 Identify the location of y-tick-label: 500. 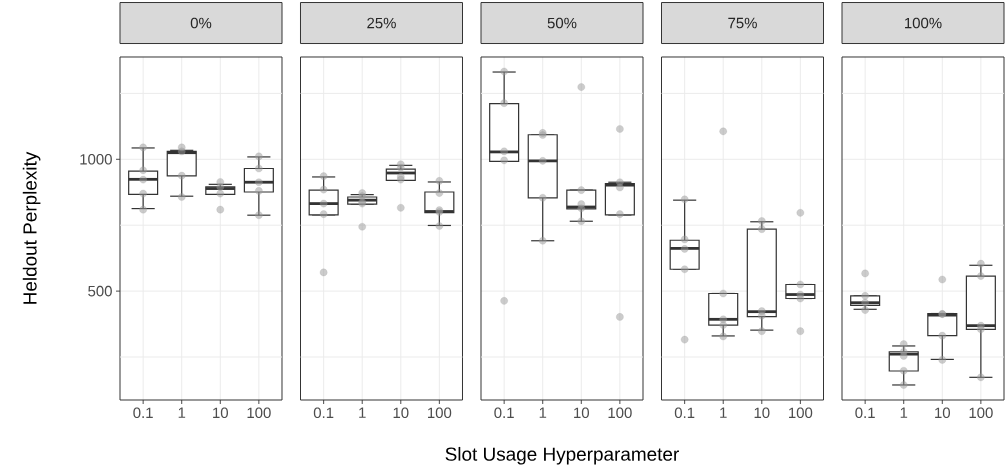
(100, 291).